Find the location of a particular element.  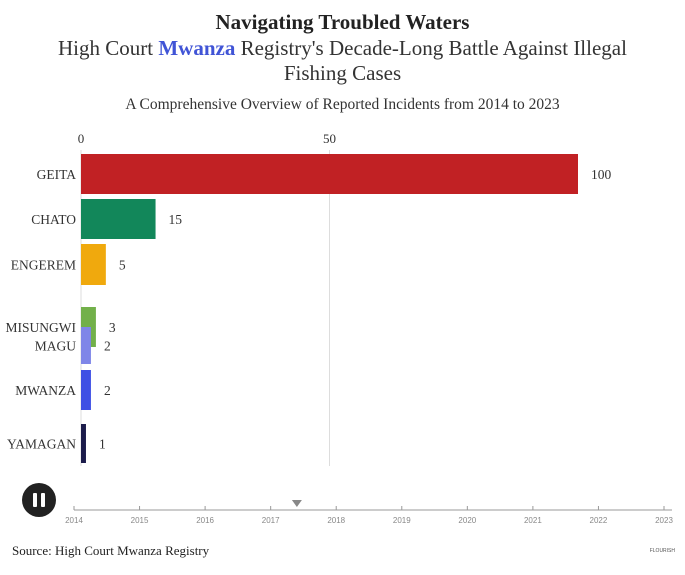

pause-icon-bar is located at coordinates (43, 500).